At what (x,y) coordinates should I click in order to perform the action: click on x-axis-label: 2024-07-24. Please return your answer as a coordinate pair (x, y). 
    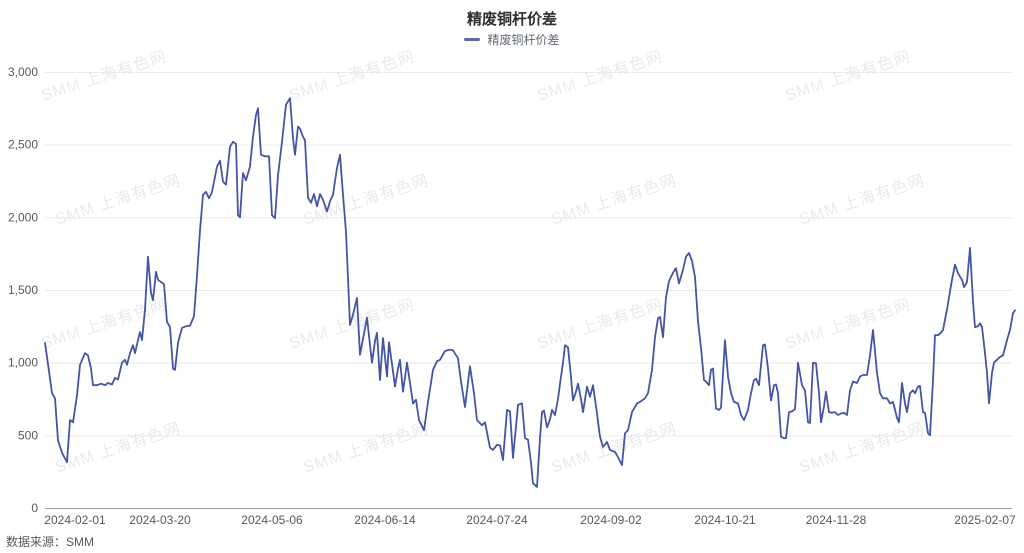
    Looking at the image, I should click on (497, 520).